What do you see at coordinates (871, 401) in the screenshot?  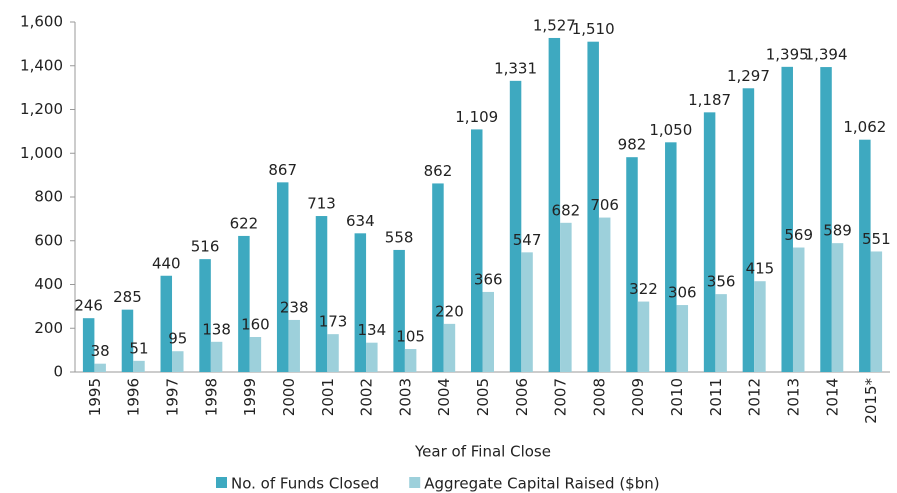 I see `x-tick-label: 2015*` at bounding box center [871, 401].